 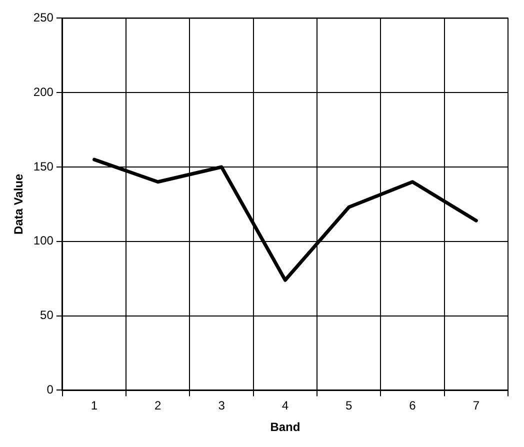 What do you see at coordinates (43, 166) in the screenshot?
I see `y-tick-label: 150` at bounding box center [43, 166].